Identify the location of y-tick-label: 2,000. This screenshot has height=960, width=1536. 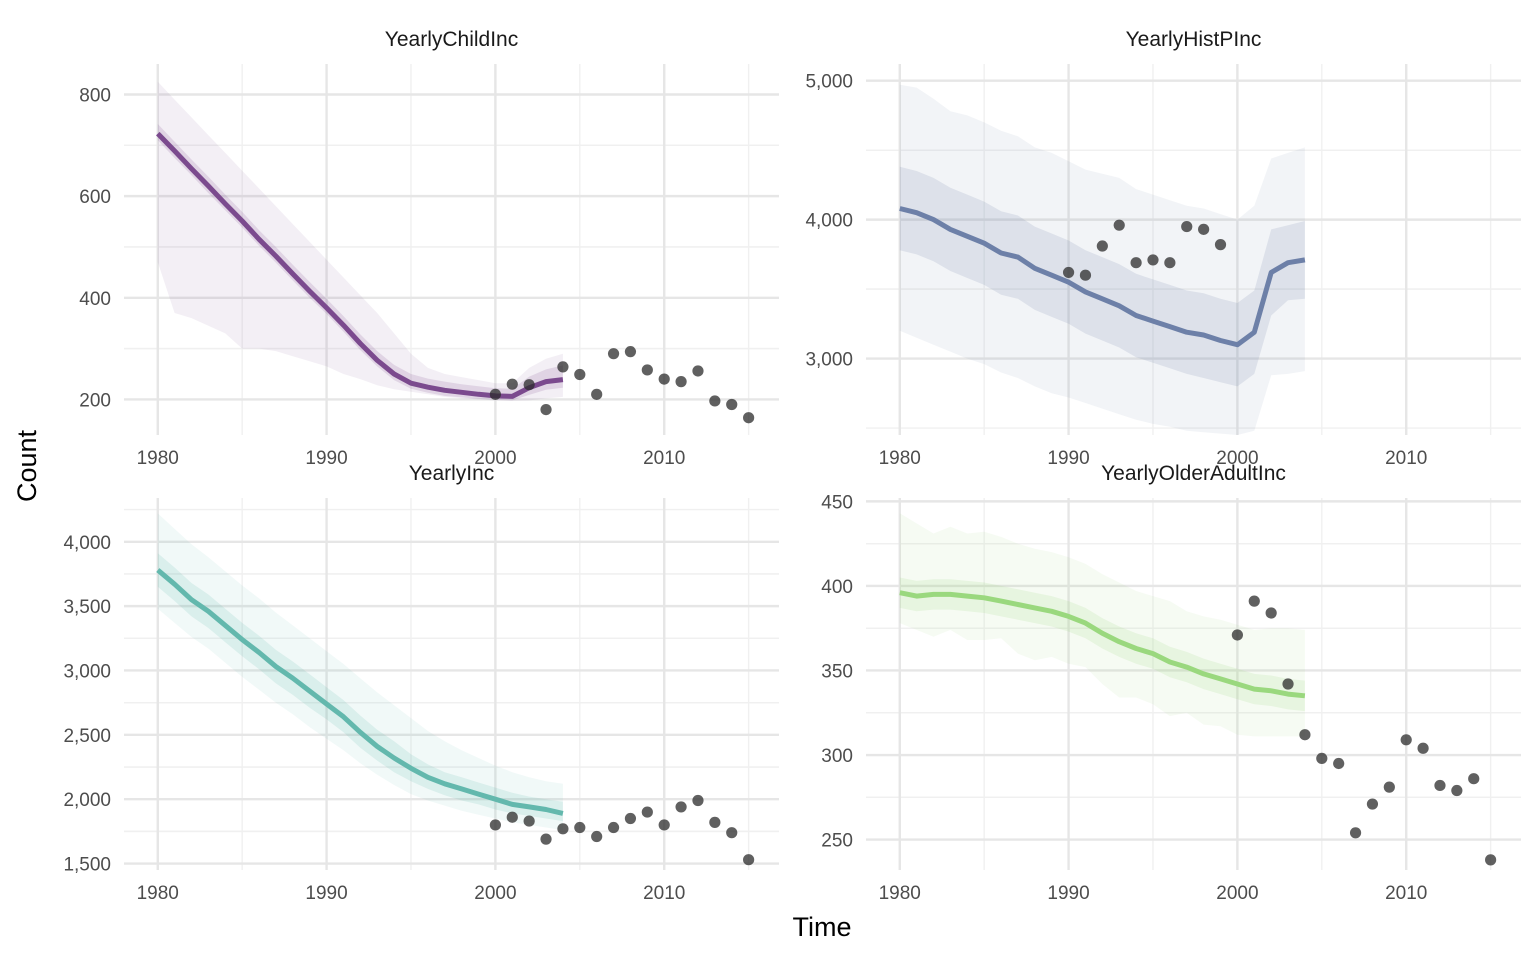
(87, 800).